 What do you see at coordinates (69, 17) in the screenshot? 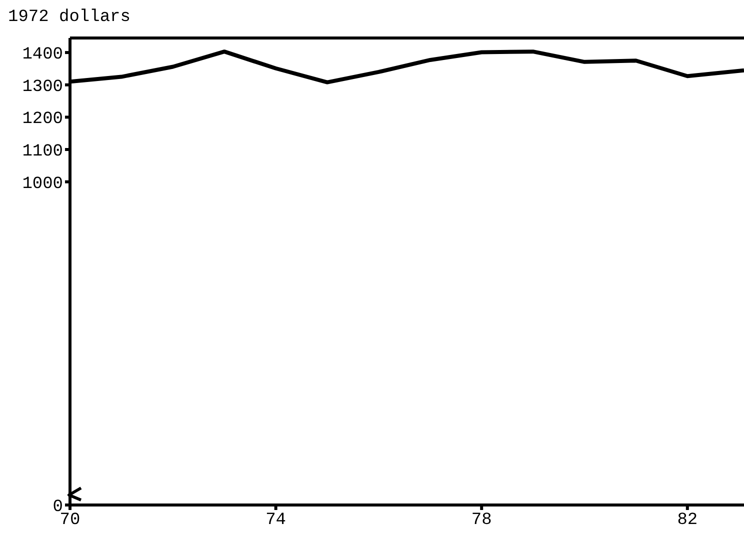
I see `y-axis-title: 1972 dollars` at bounding box center [69, 17].